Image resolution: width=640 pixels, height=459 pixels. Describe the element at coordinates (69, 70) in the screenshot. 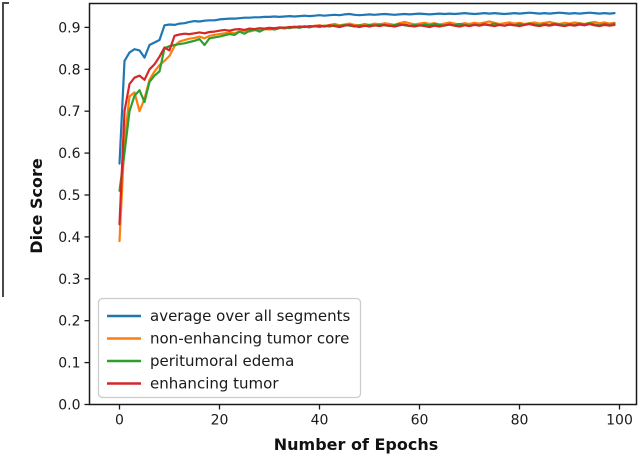

I see `y-tick-label-0.8: 0.8` at that location.